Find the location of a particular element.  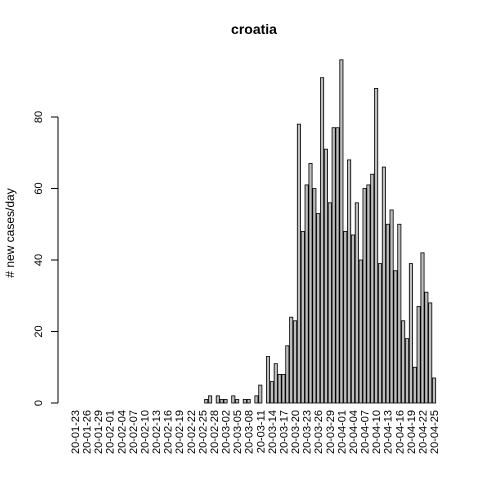

x-tick-label: 20-03-02 is located at coordinates (227, 432).